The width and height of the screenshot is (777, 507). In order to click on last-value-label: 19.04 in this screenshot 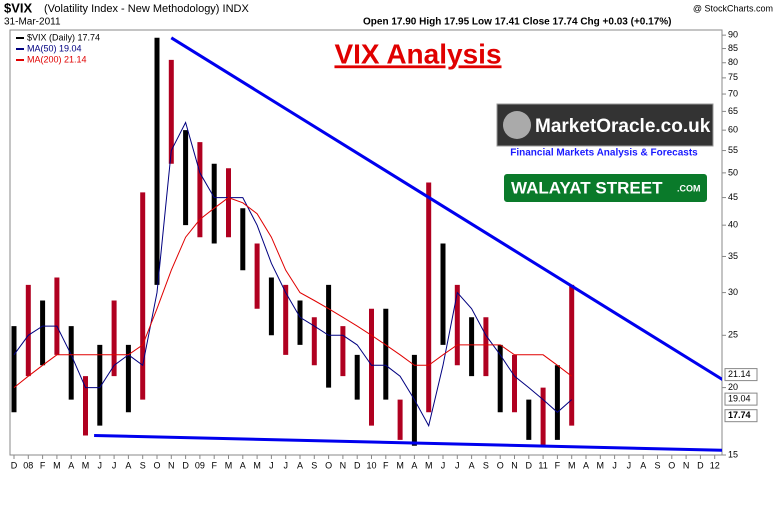, I will do `click(739, 398)`.